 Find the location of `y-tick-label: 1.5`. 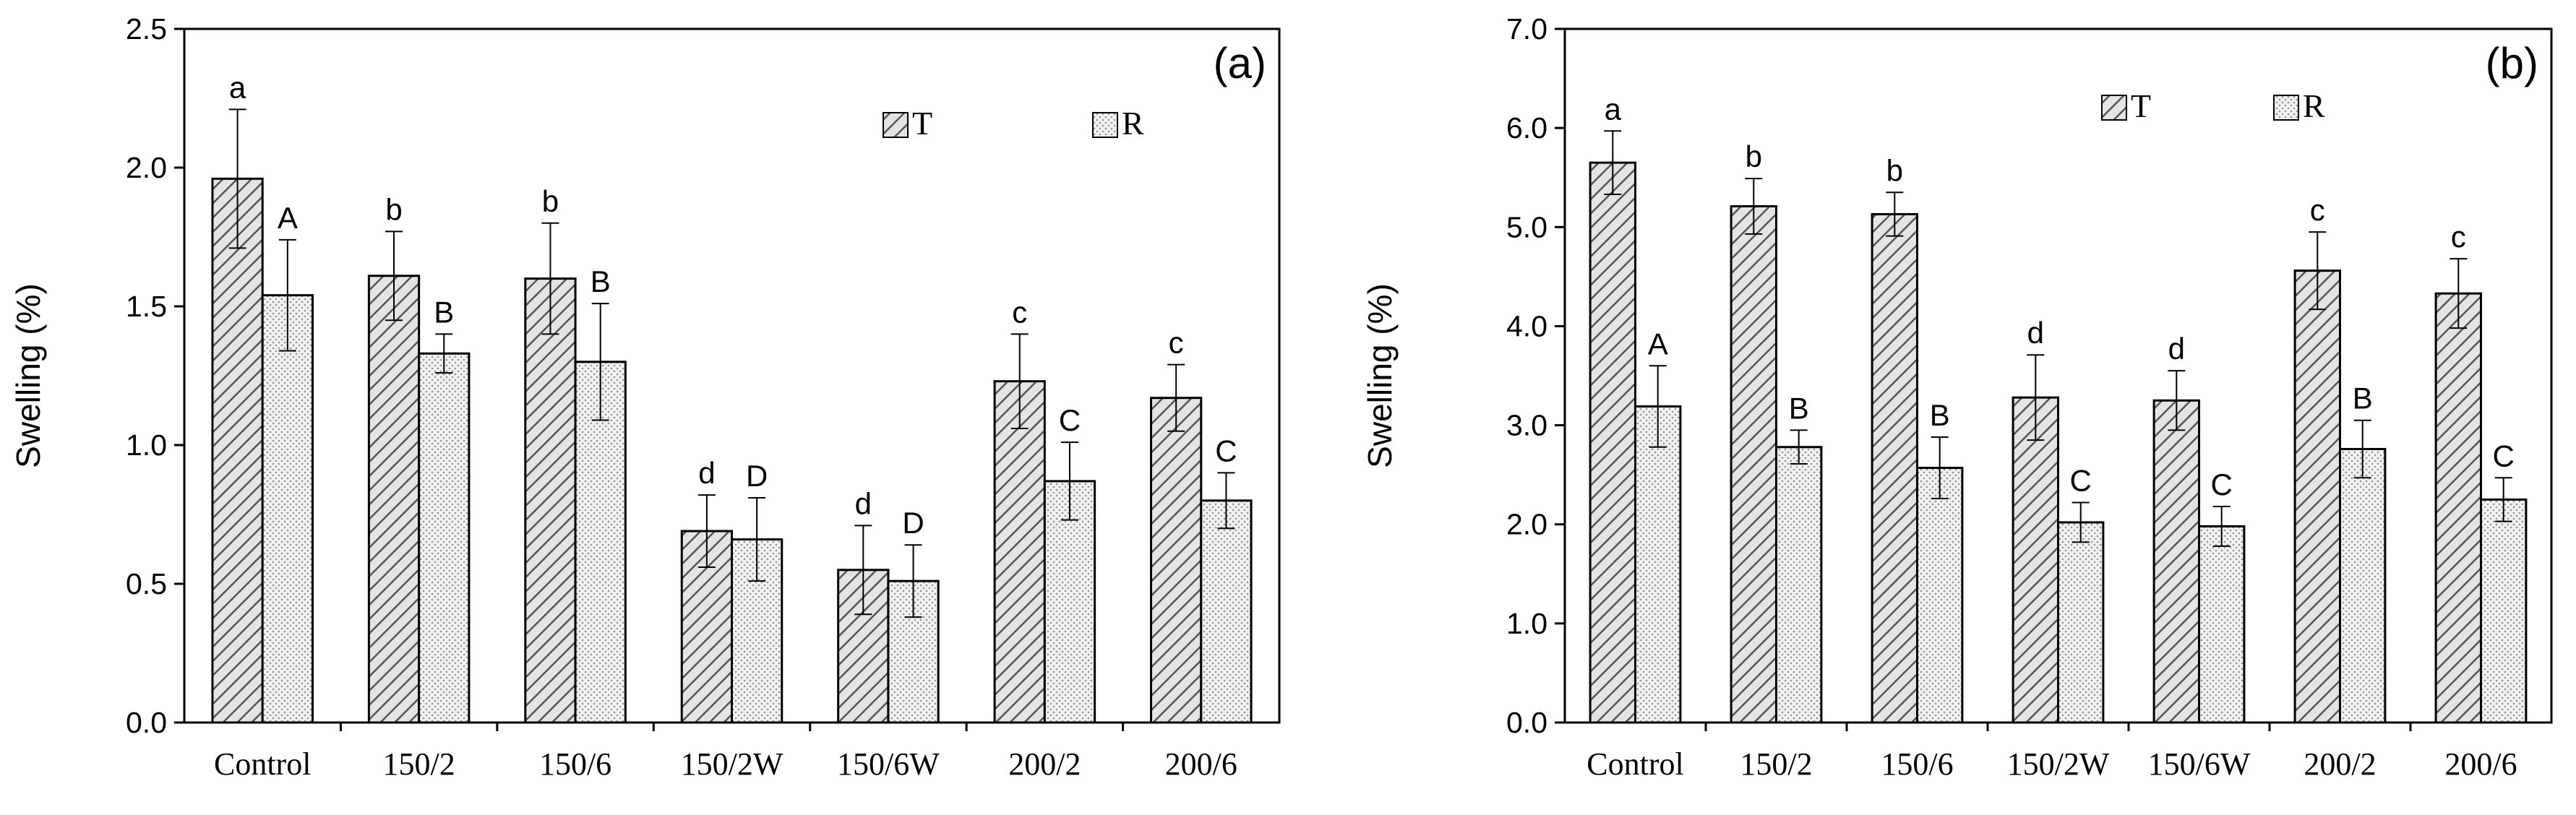

y-tick-label: 1.5 is located at coordinates (146, 306).